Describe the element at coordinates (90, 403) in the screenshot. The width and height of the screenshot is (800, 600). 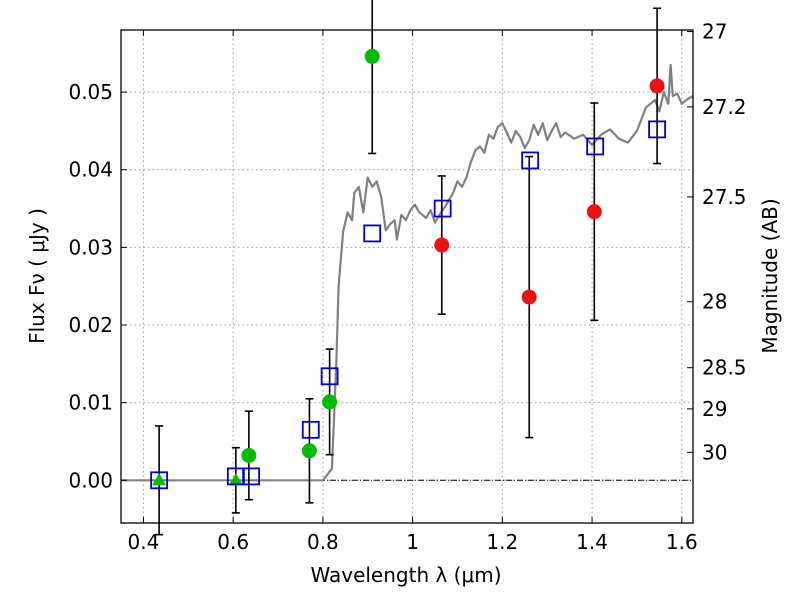
I see `y-tick-label: 0.01` at that location.